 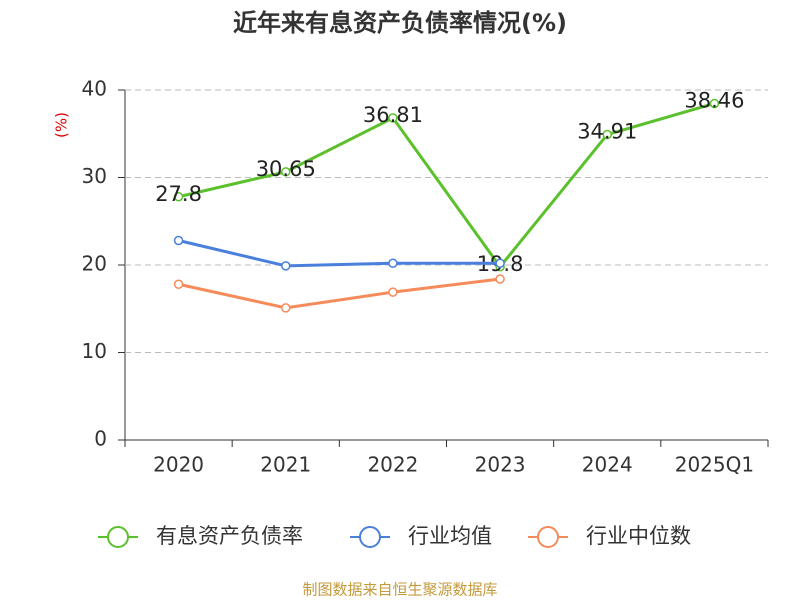 What do you see at coordinates (500, 465) in the screenshot?
I see `x-tick-label: 2023` at bounding box center [500, 465].